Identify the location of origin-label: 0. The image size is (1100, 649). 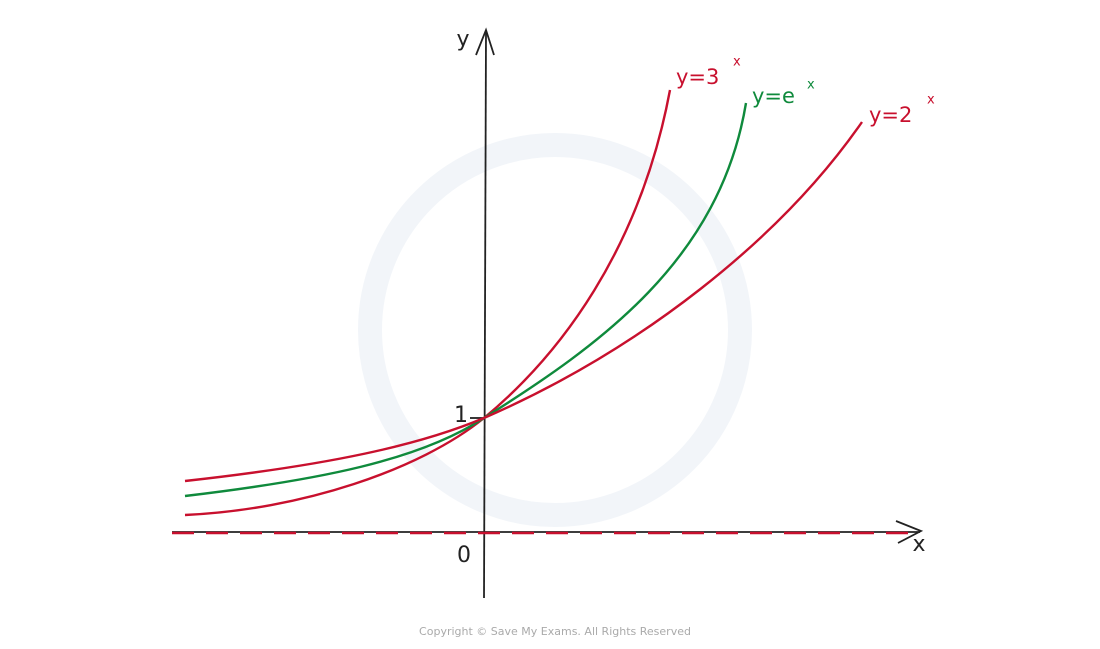
(464, 555).